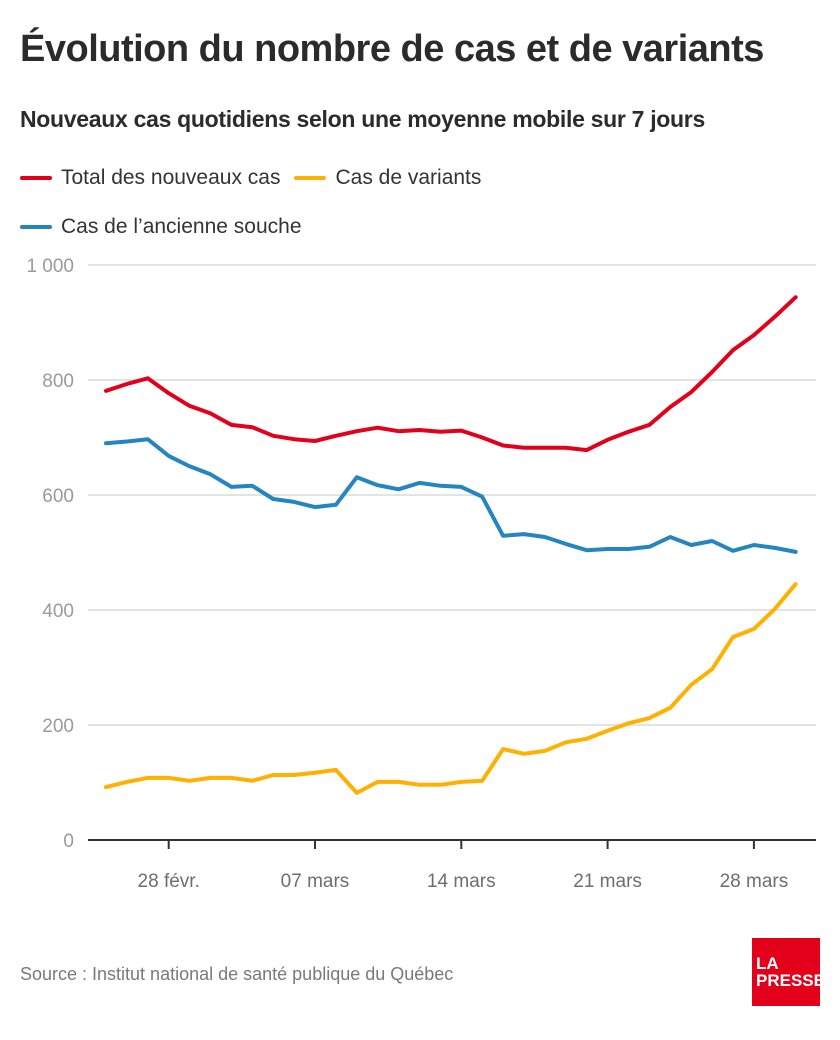  What do you see at coordinates (58, 611) in the screenshot?
I see `y-tick-label: 400` at bounding box center [58, 611].